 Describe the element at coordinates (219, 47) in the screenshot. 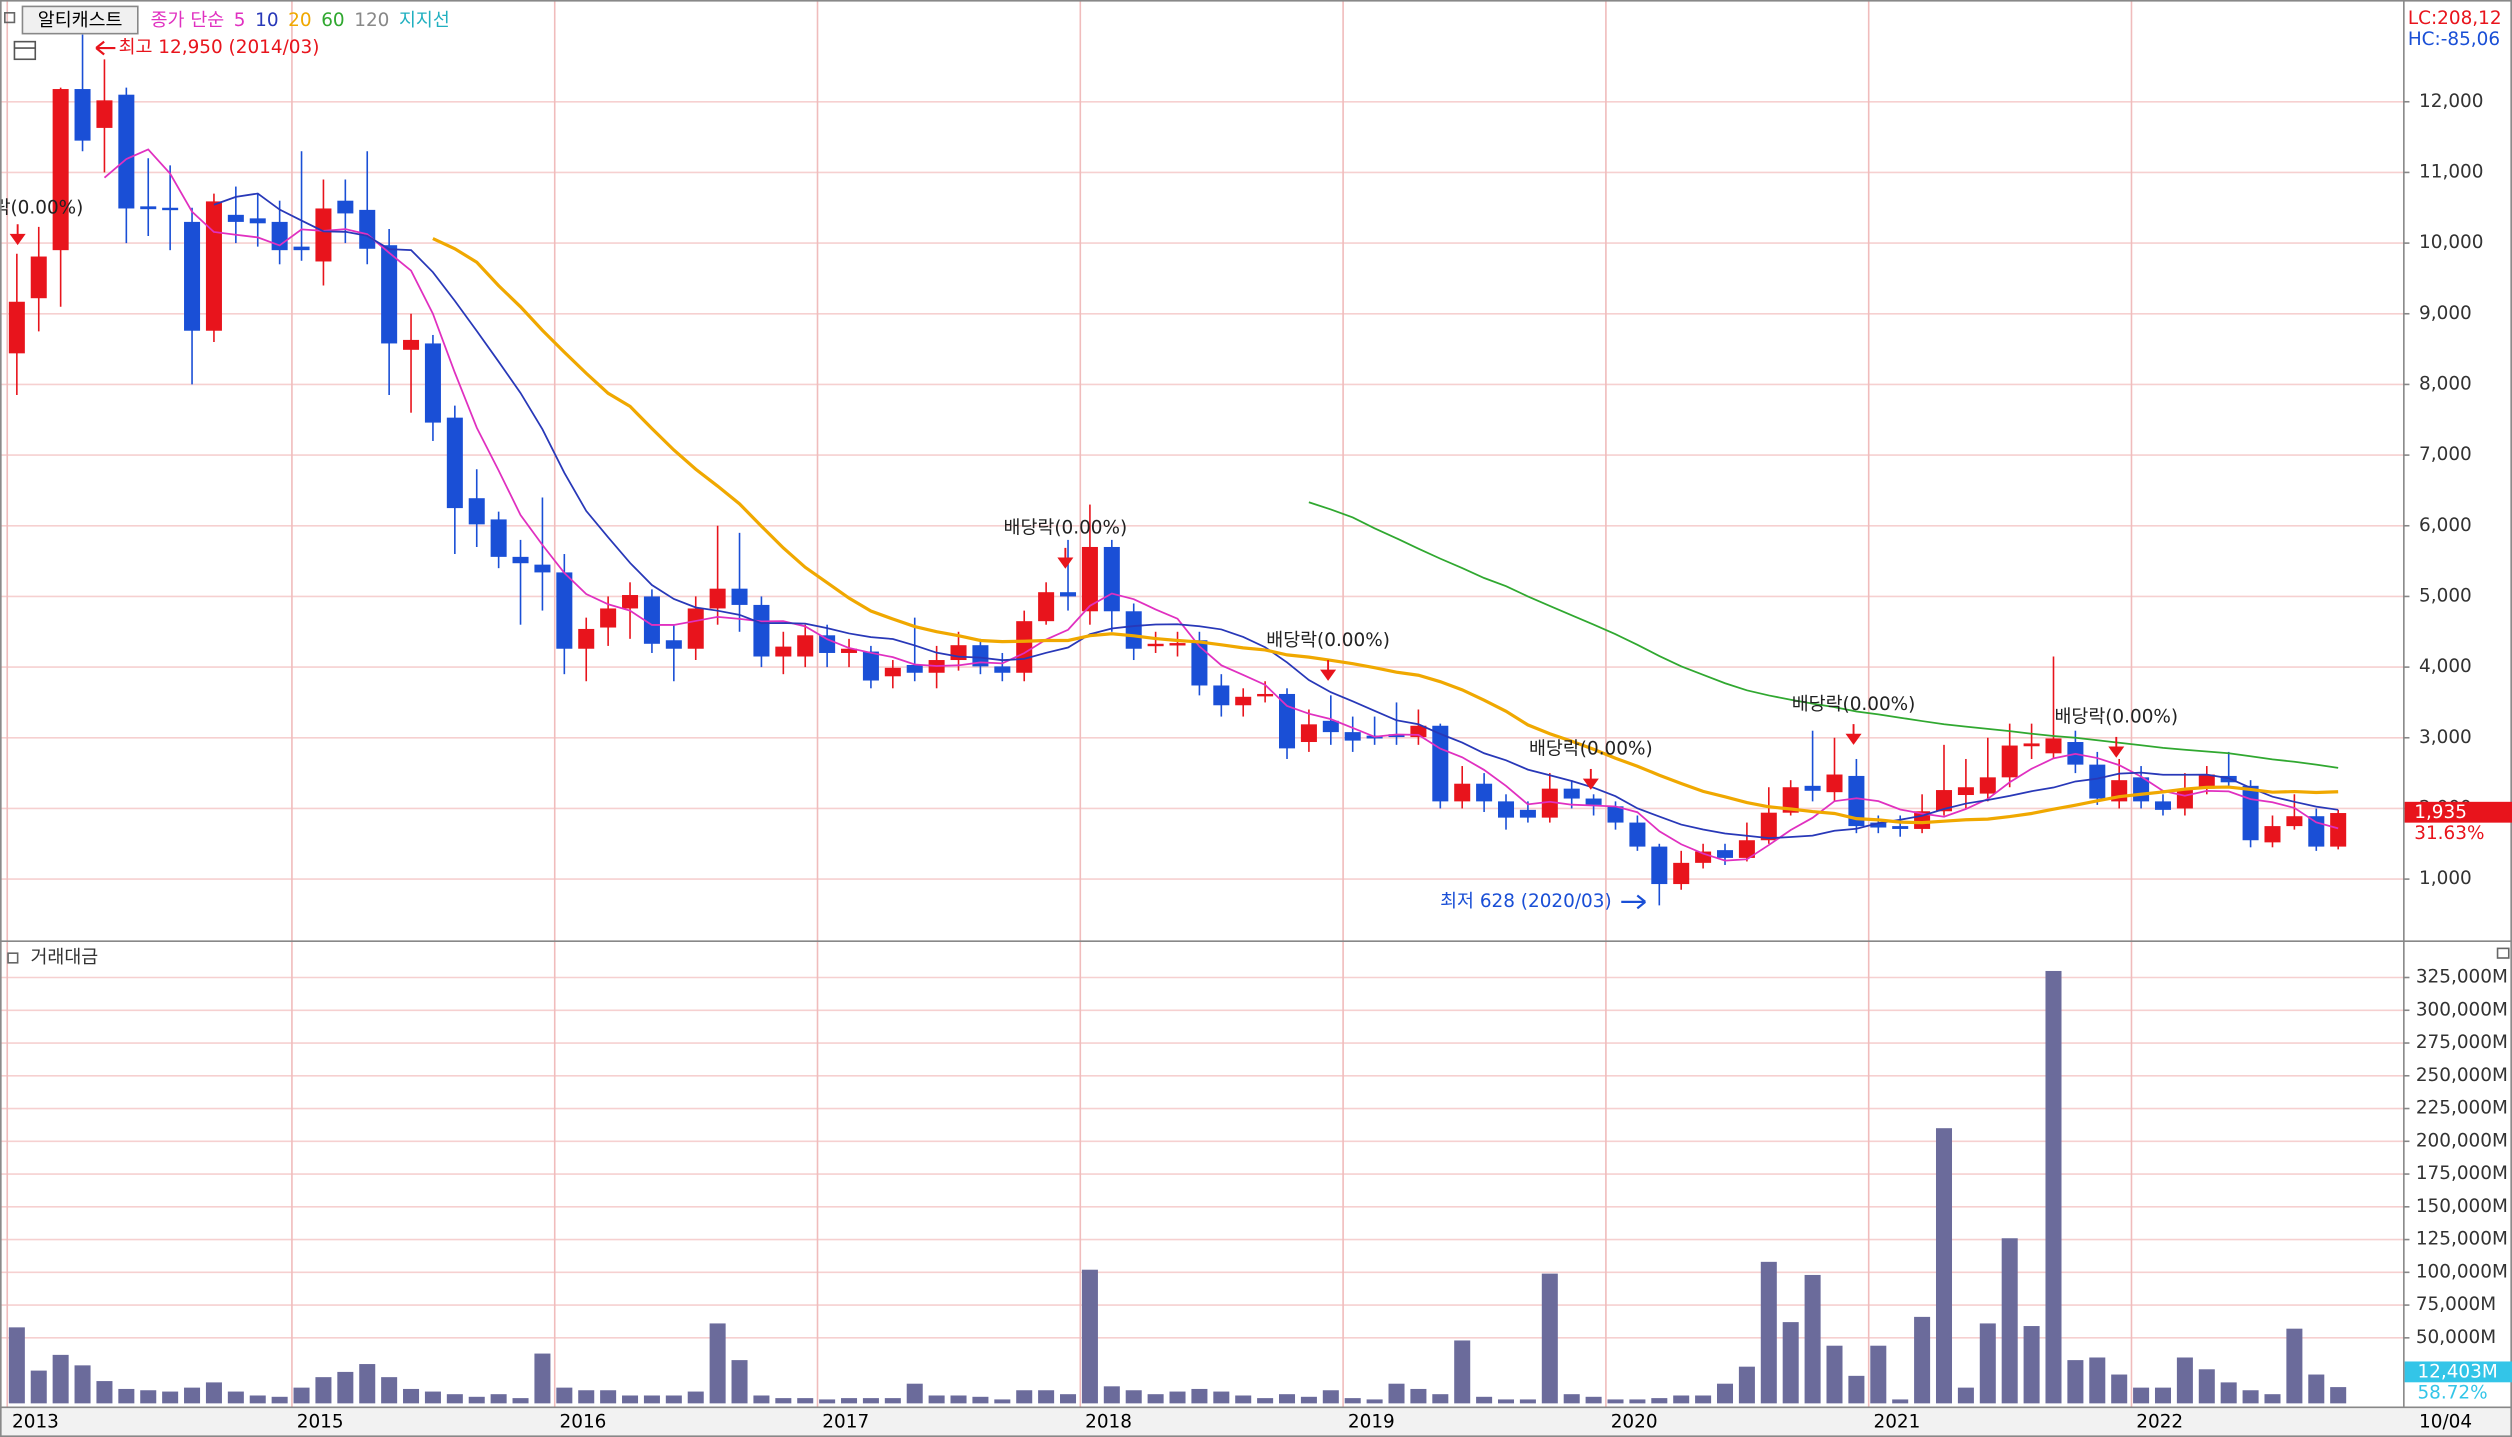

I see `high-label: 최고 12,950 (2014/03)` at that location.